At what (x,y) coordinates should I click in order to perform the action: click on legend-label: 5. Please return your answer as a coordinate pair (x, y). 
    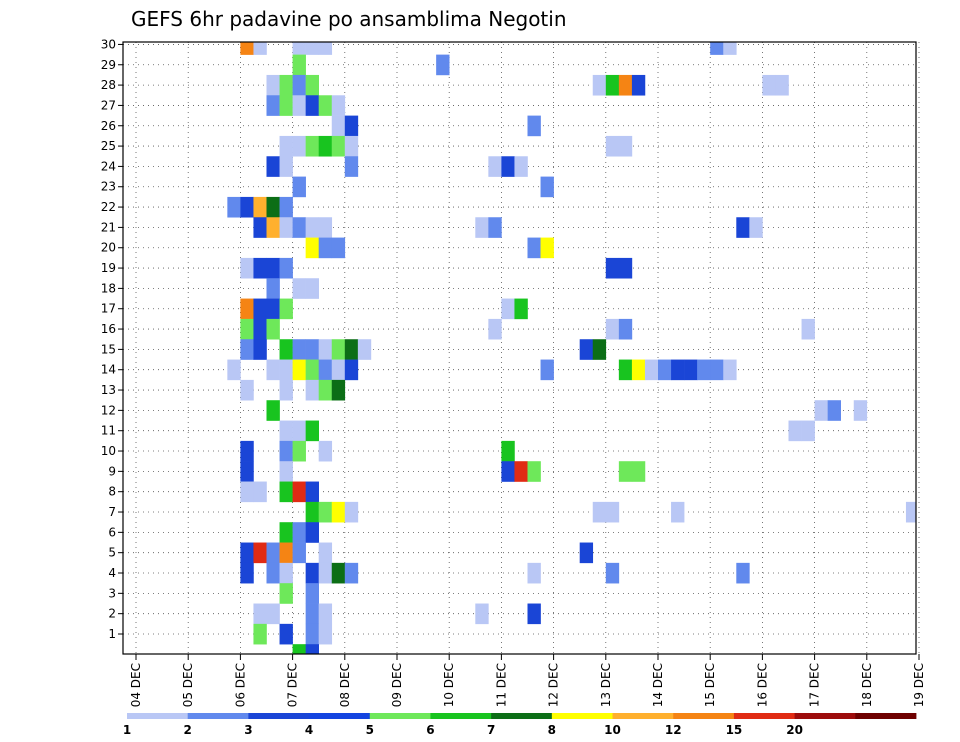
    Looking at the image, I should click on (370, 730).